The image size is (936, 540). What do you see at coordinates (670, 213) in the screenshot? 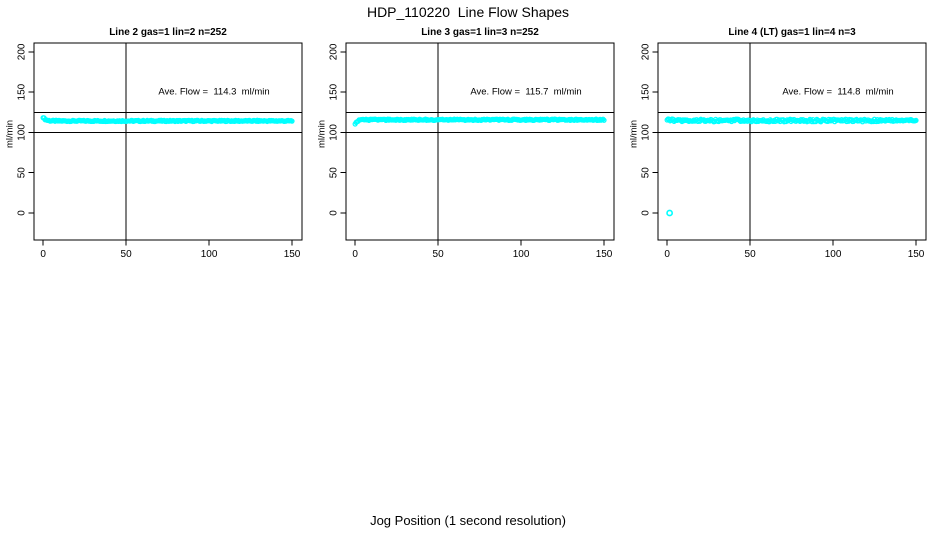
I see `outlier-point` at bounding box center [670, 213].